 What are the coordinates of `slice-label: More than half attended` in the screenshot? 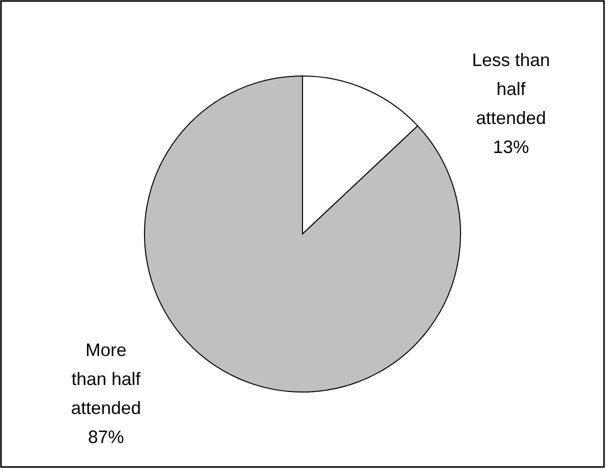 It's located at (106, 379).